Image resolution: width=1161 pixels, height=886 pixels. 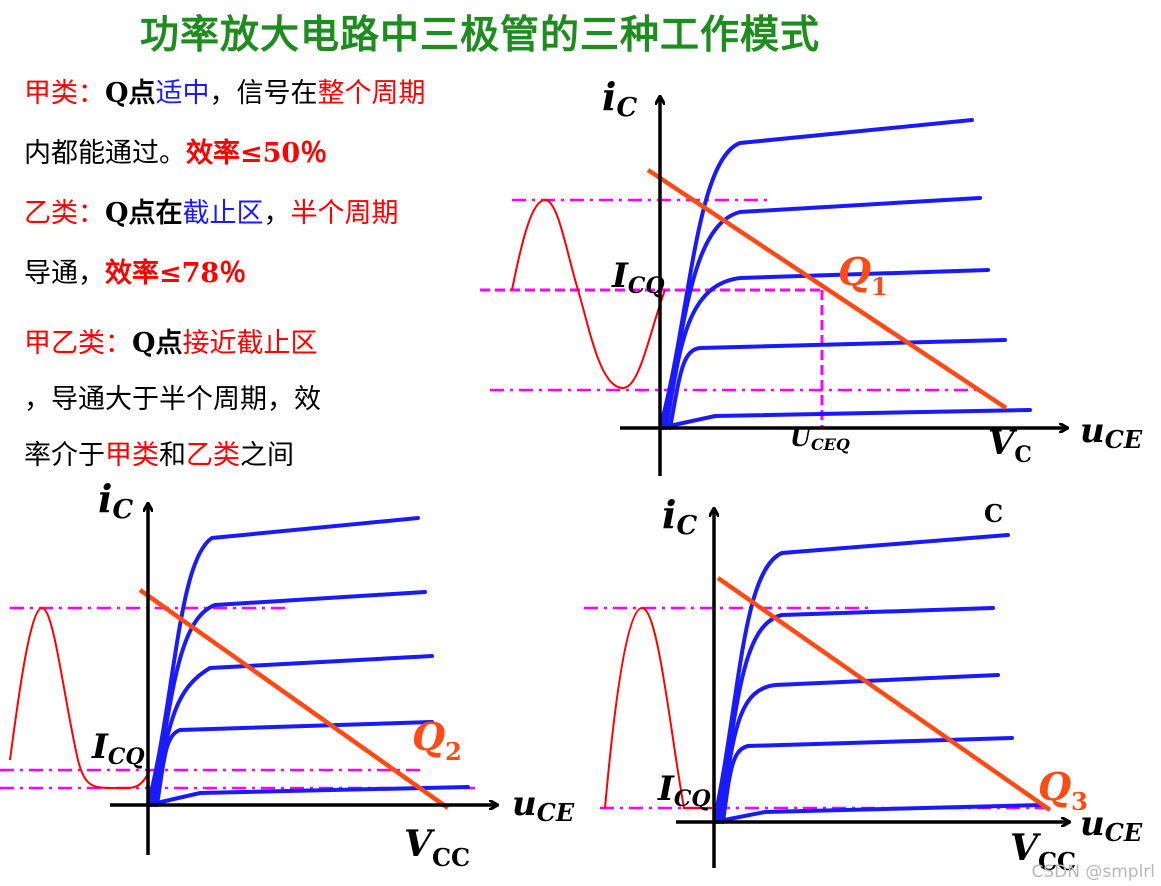 I want to click on class-ab-q-state: 接近截止区, so click(x=250, y=343).